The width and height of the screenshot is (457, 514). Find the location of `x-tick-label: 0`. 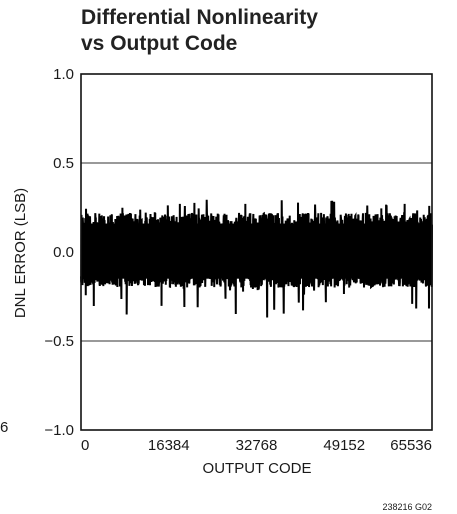

x-tick-label: 0 is located at coordinates (85, 445).